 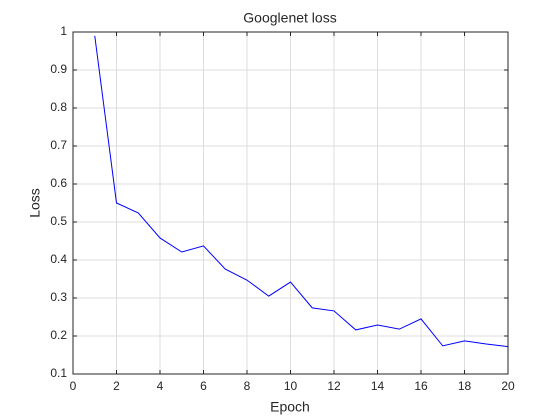 I want to click on y-tick-label: 0.9, so click(x=58, y=69).